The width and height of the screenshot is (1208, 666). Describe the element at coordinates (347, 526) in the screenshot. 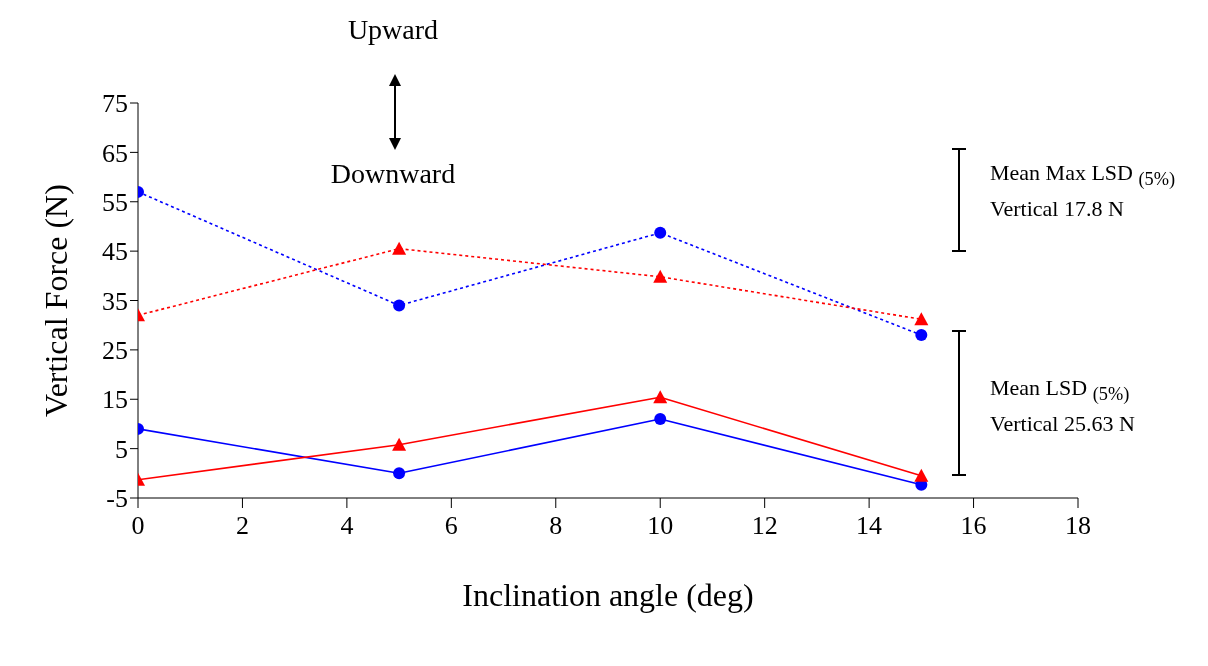

I see `x-tick-label: 4` at that location.